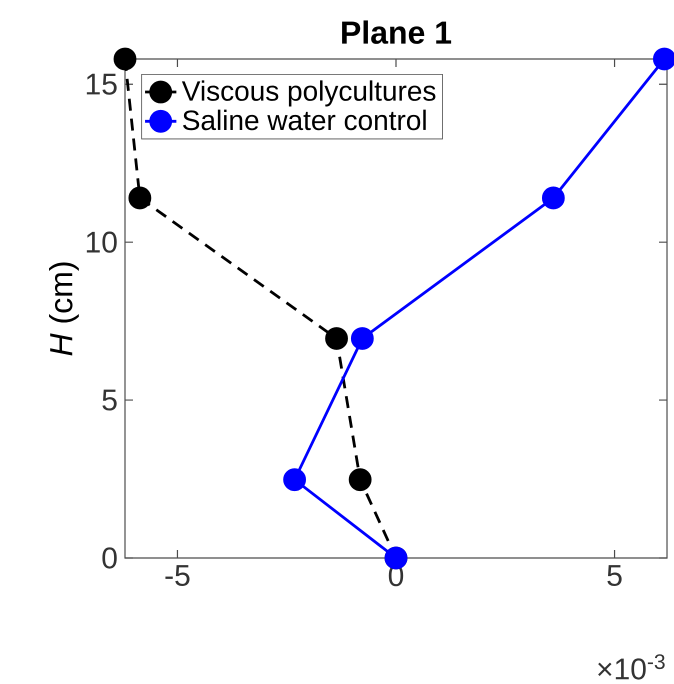  I want to click on legend-label: Saline water control, so click(304, 120).